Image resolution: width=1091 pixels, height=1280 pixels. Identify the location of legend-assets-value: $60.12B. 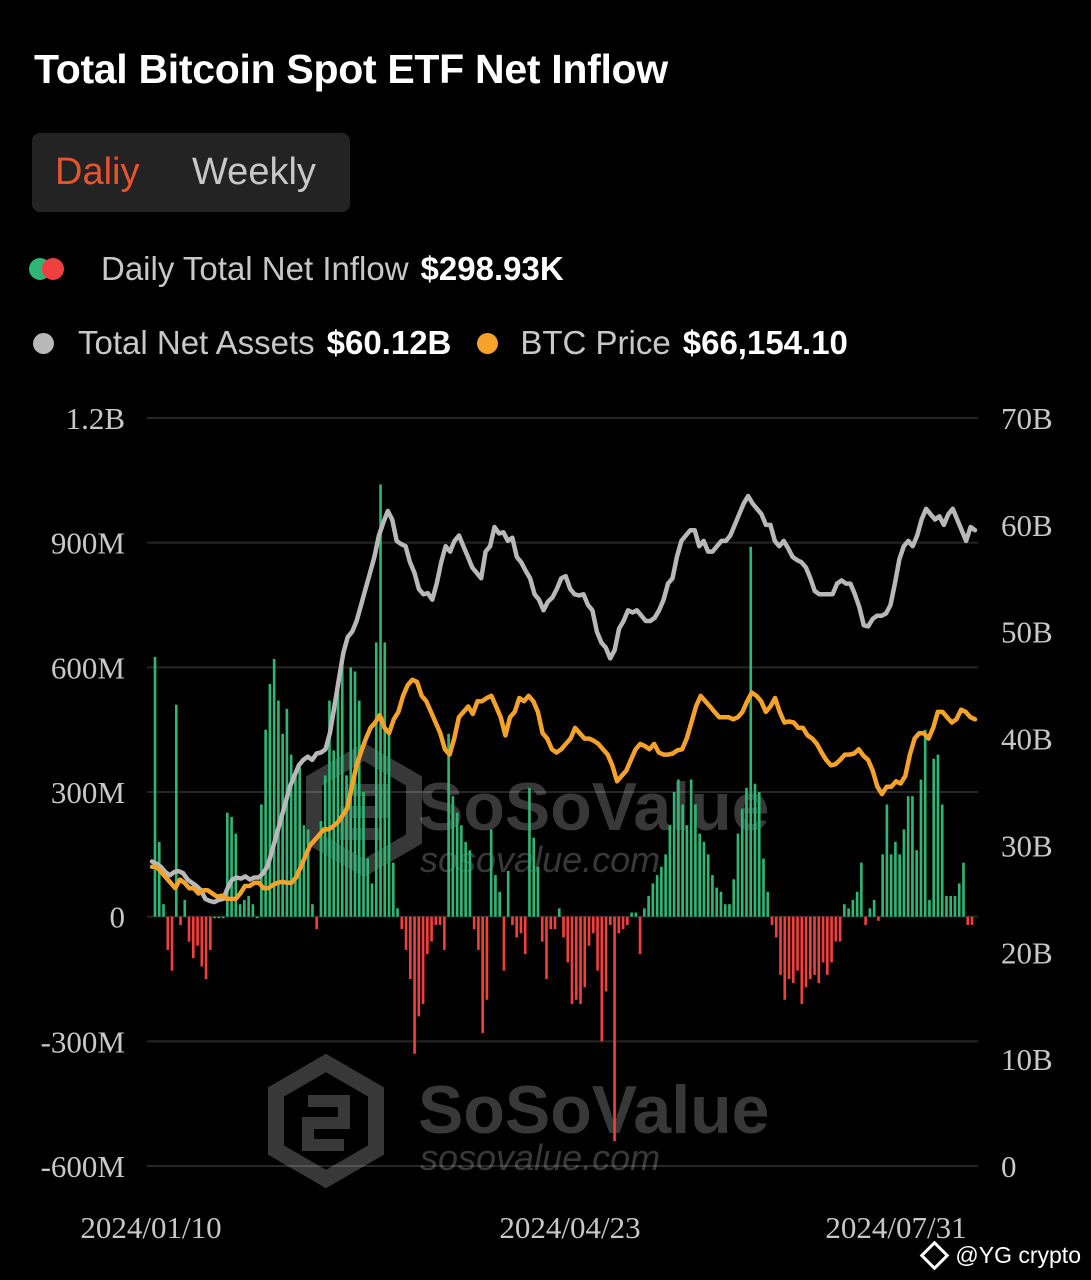
(389, 342).